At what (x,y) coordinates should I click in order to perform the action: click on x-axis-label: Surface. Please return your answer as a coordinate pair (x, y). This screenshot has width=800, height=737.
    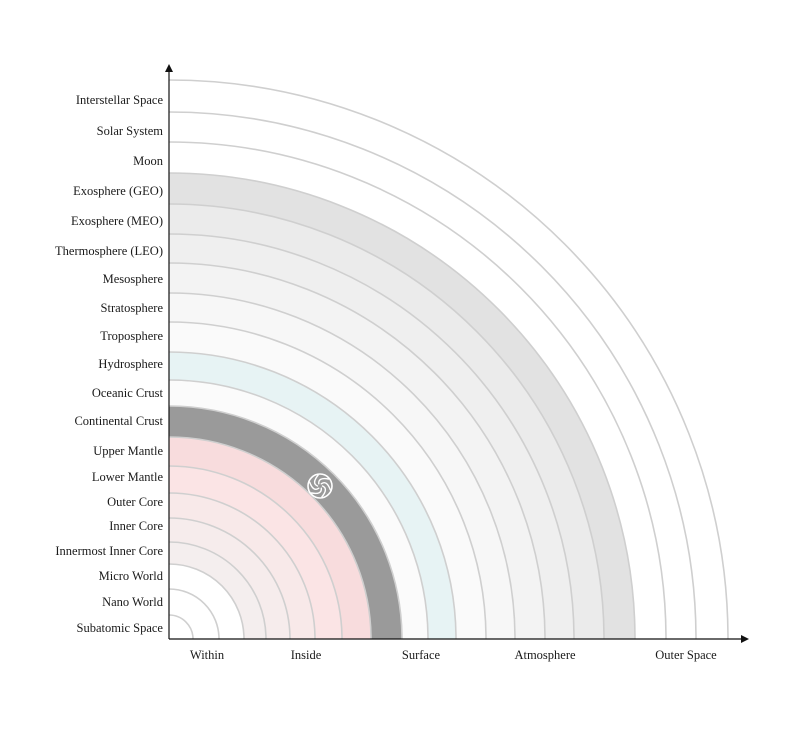
    Looking at the image, I should click on (421, 655).